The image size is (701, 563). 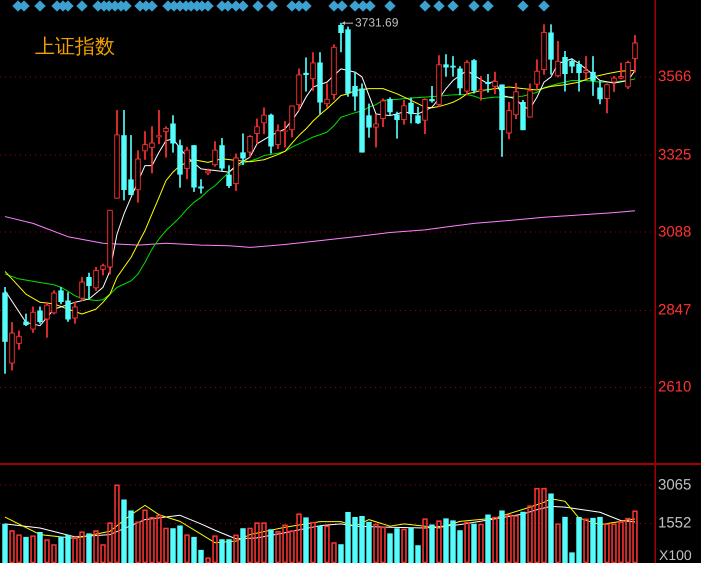 What do you see at coordinates (675, 155) in the screenshot?
I see `y-tick-label: 3325` at bounding box center [675, 155].